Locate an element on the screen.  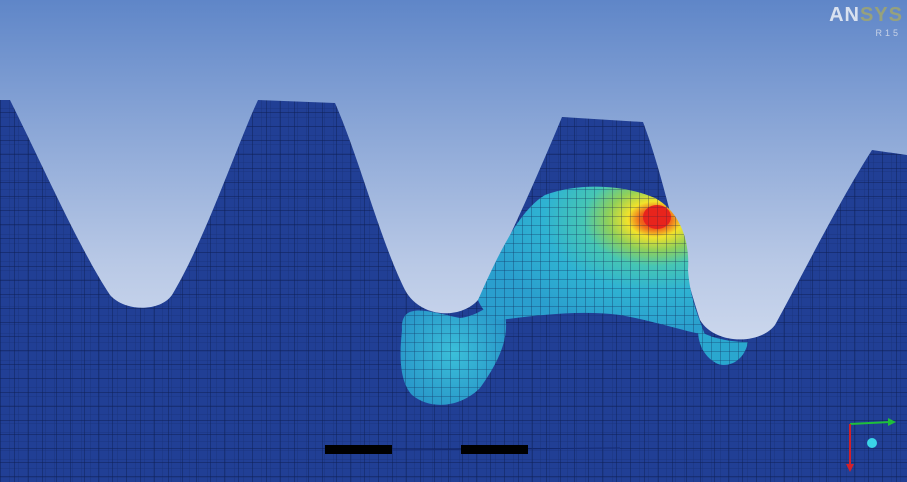
z-axis-sphere-icon is located at coordinates (872, 443).